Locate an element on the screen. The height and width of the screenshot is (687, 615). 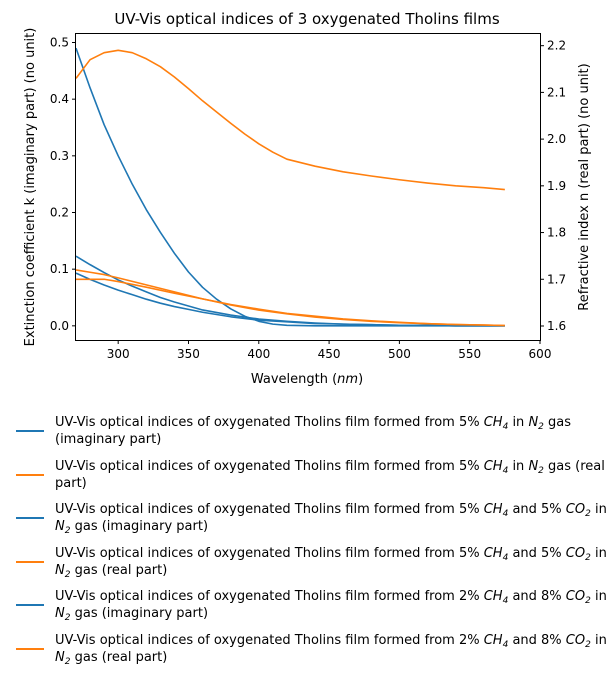
legend-text-part: and 5% is located at coordinates (537, 553).